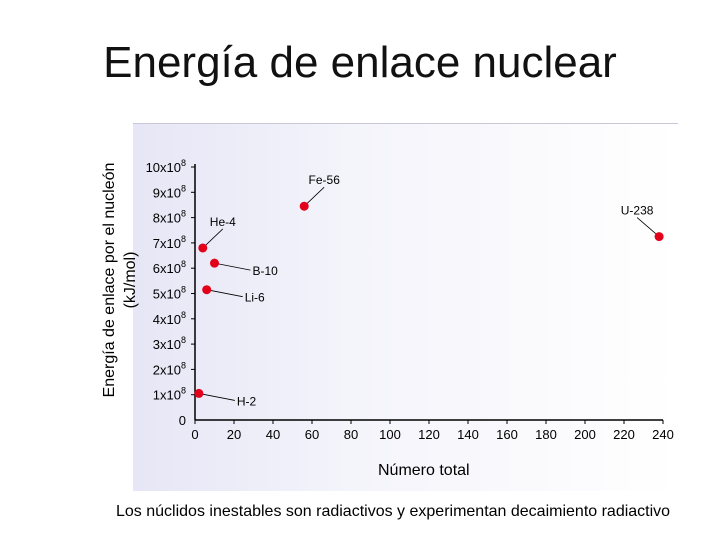 The width and height of the screenshot is (720, 540). I want to click on data-point-label: Fe-56, so click(325, 180).